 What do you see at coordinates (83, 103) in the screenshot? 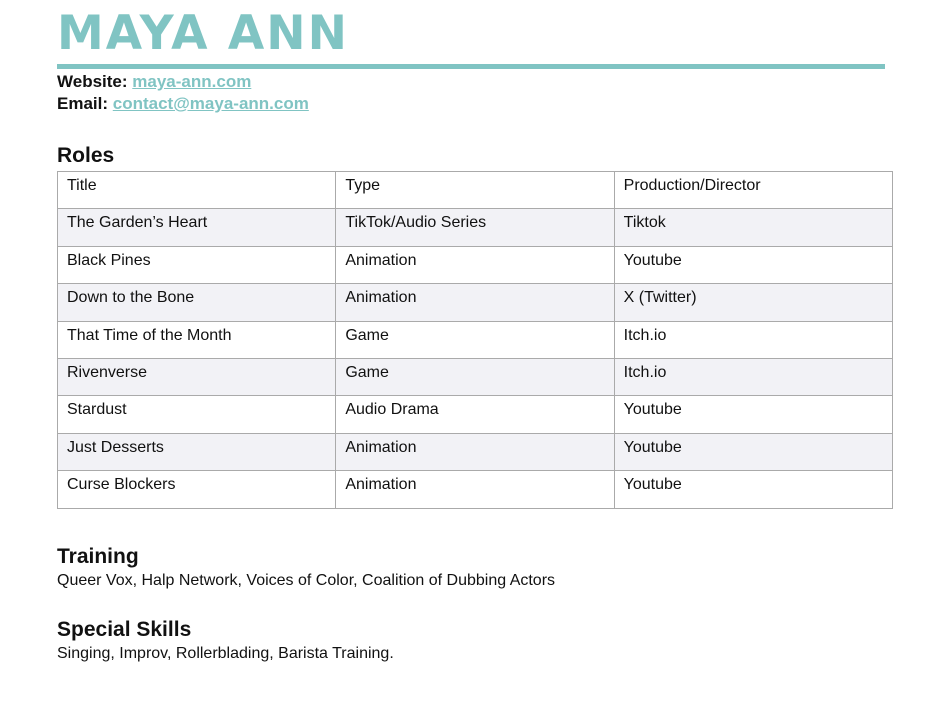
I see `email-label: Email:` at bounding box center [83, 103].